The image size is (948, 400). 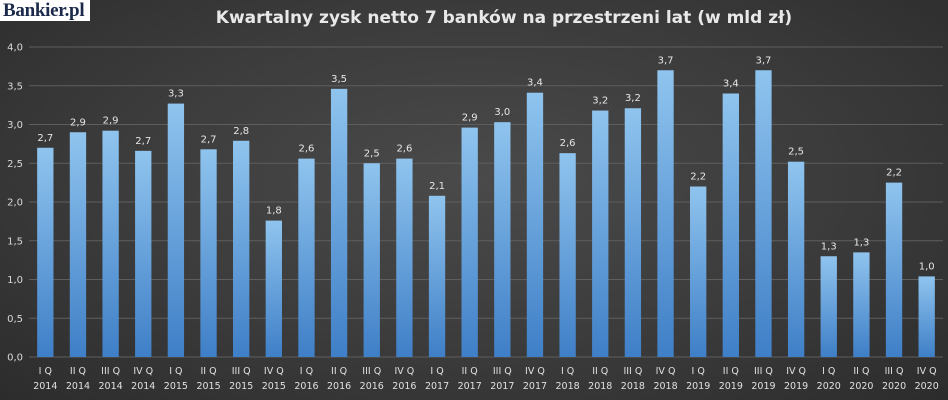 I want to click on bar-value-label: 1,0, so click(x=927, y=266).